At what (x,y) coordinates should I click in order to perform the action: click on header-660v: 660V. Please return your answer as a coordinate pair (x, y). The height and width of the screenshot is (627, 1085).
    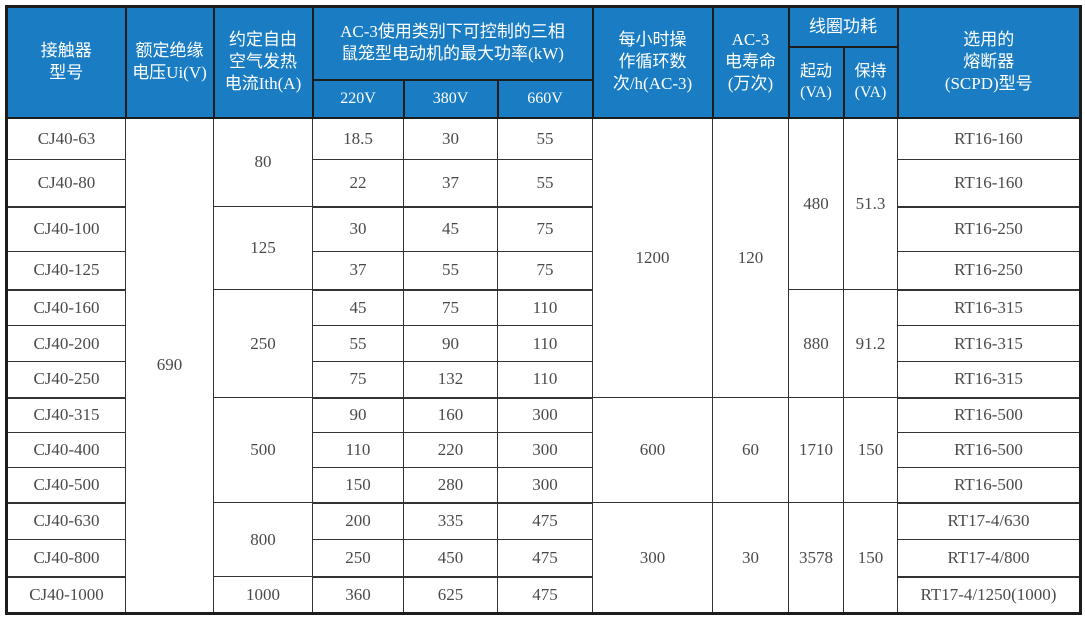
    Looking at the image, I should click on (545, 98).